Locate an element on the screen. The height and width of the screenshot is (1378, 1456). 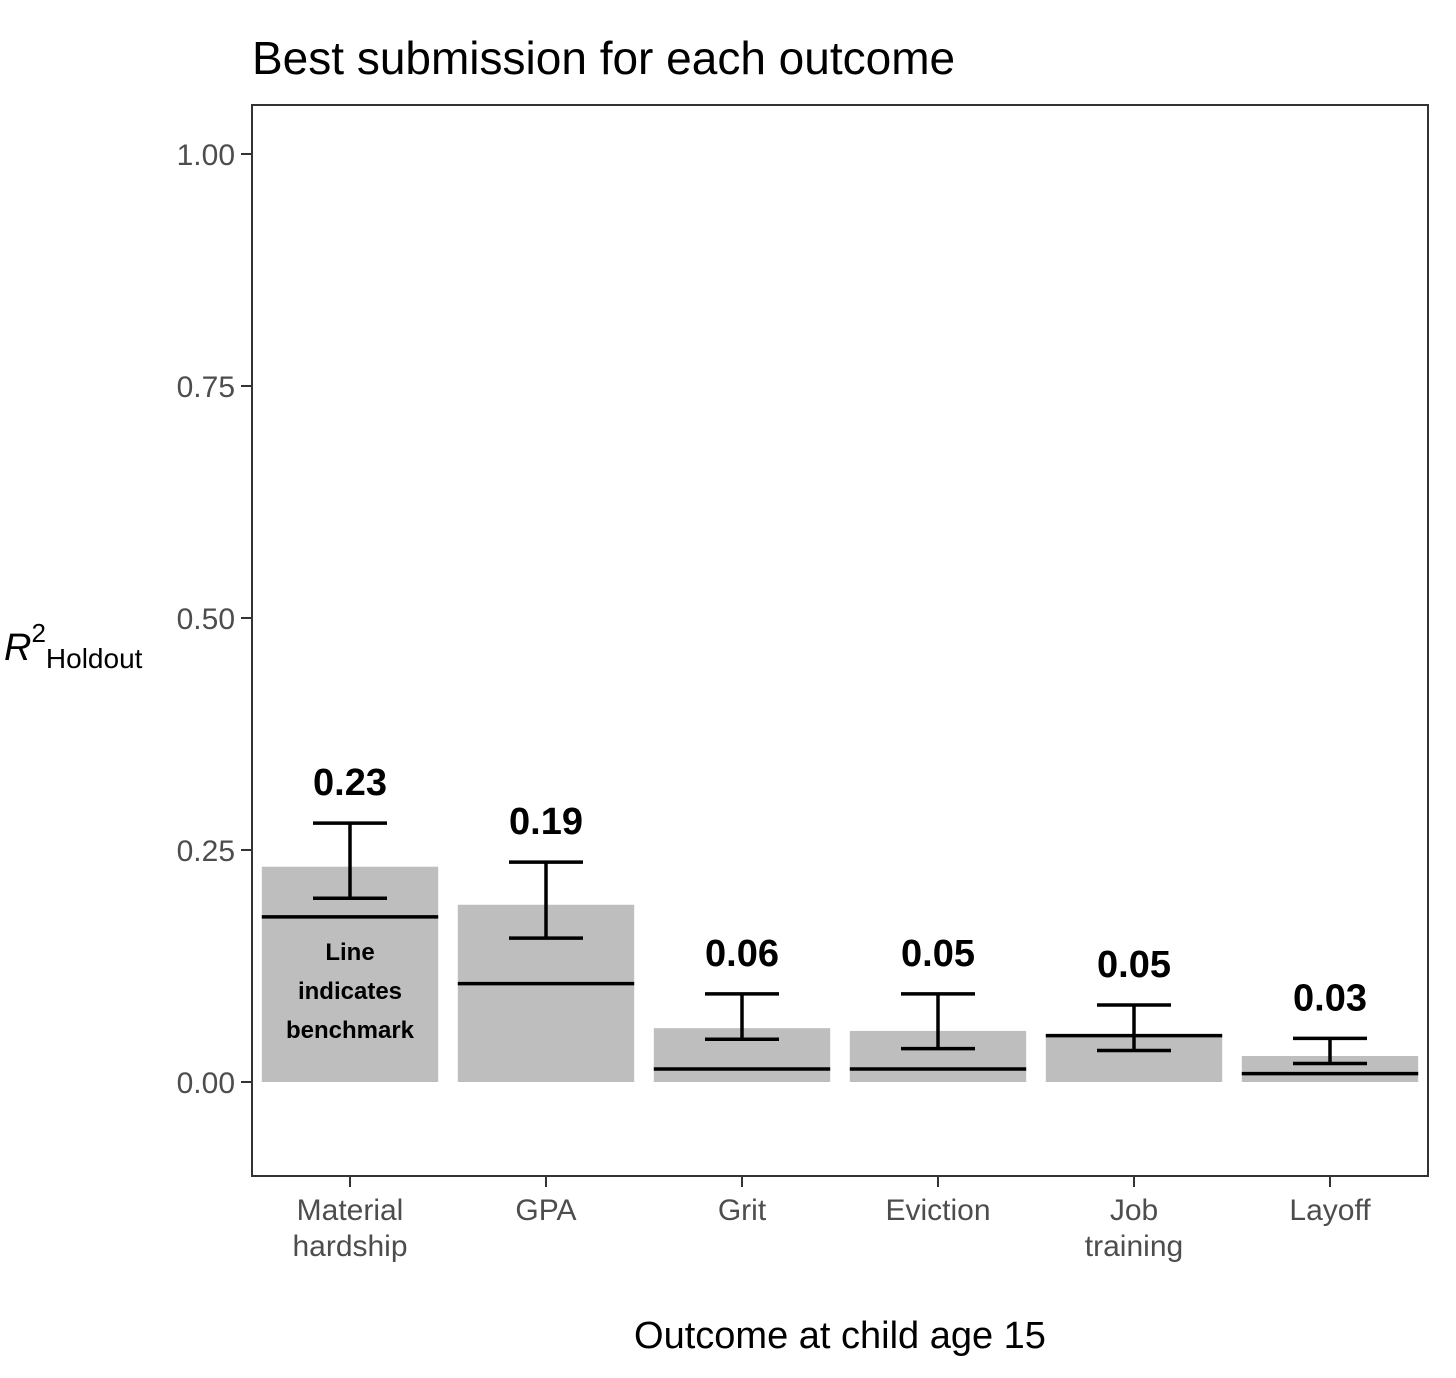
x-tick-label: Grit is located at coordinates (742, 1210).